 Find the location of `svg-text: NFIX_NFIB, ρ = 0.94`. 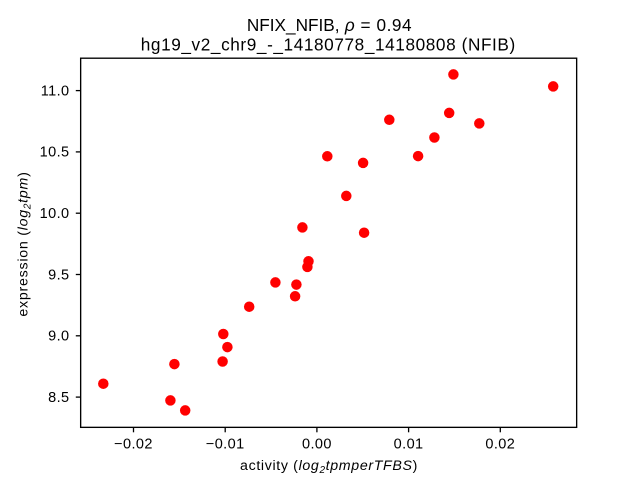

svg-text: NFIX_NFIB, ρ = 0.94 is located at coordinates (329, 25).